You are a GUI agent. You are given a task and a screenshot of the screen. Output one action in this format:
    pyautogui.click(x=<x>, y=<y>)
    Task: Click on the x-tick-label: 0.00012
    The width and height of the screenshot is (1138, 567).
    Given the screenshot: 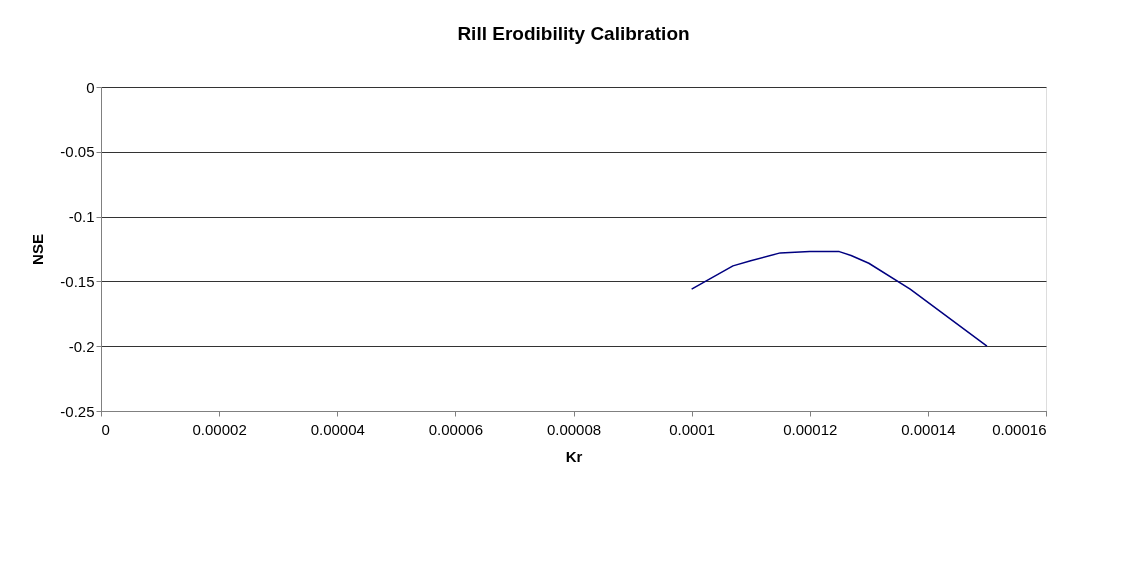 What is the action you would take?
    pyautogui.click(x=810, y=429)
    